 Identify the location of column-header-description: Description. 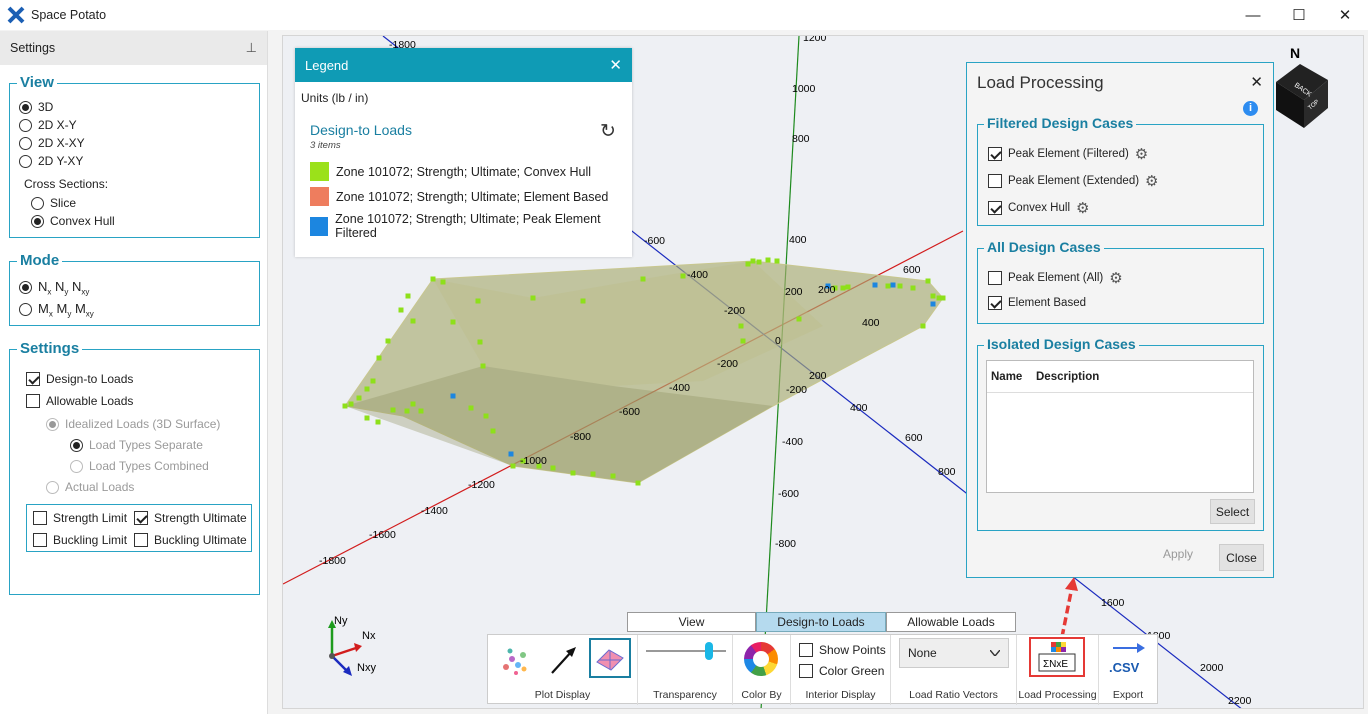
(1068, 376).